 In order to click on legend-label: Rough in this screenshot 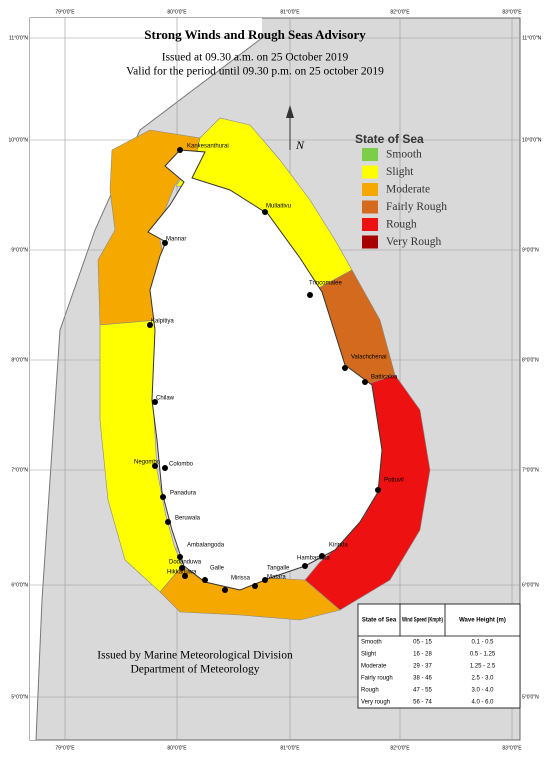, I will do `click(401, 225)`.